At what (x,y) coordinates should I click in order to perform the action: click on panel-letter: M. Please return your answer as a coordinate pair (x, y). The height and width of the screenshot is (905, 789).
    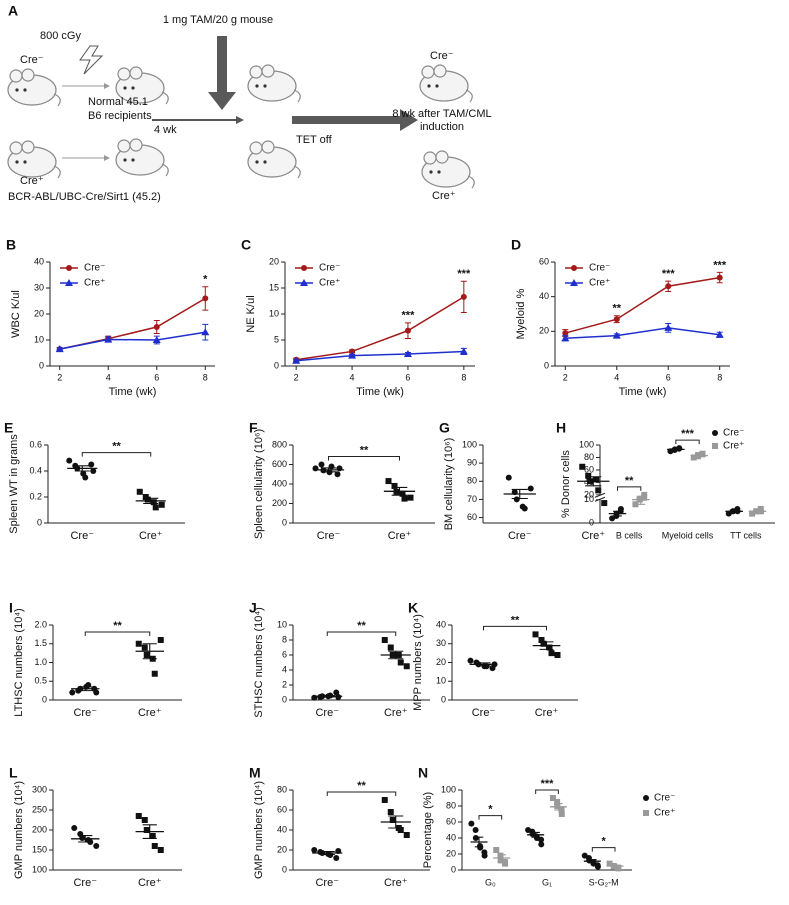
    Looking at the image, I should click on (255, 773).